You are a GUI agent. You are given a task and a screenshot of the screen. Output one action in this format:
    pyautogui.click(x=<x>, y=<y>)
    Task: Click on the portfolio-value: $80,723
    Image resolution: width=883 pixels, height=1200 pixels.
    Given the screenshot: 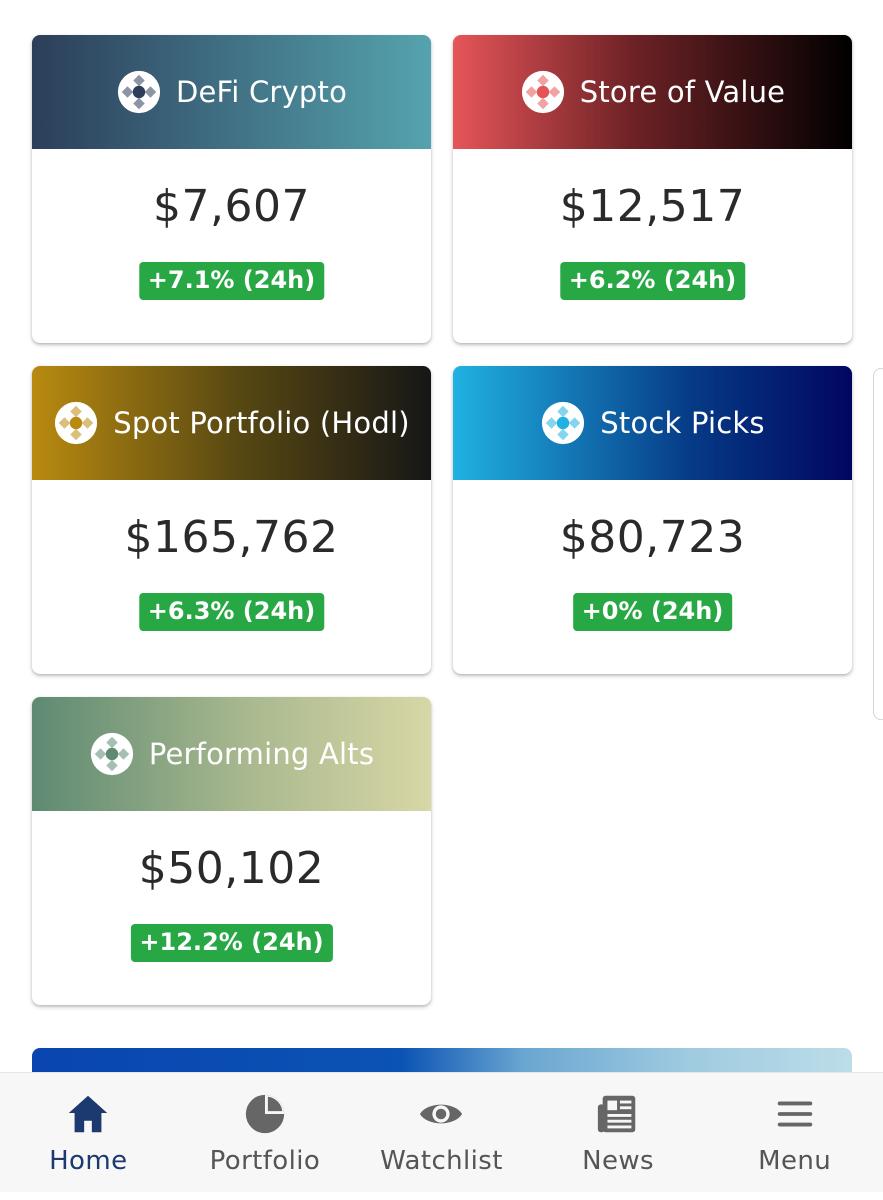 What is the action you would take?
    pyautogui.click(x=652, y=537)
    